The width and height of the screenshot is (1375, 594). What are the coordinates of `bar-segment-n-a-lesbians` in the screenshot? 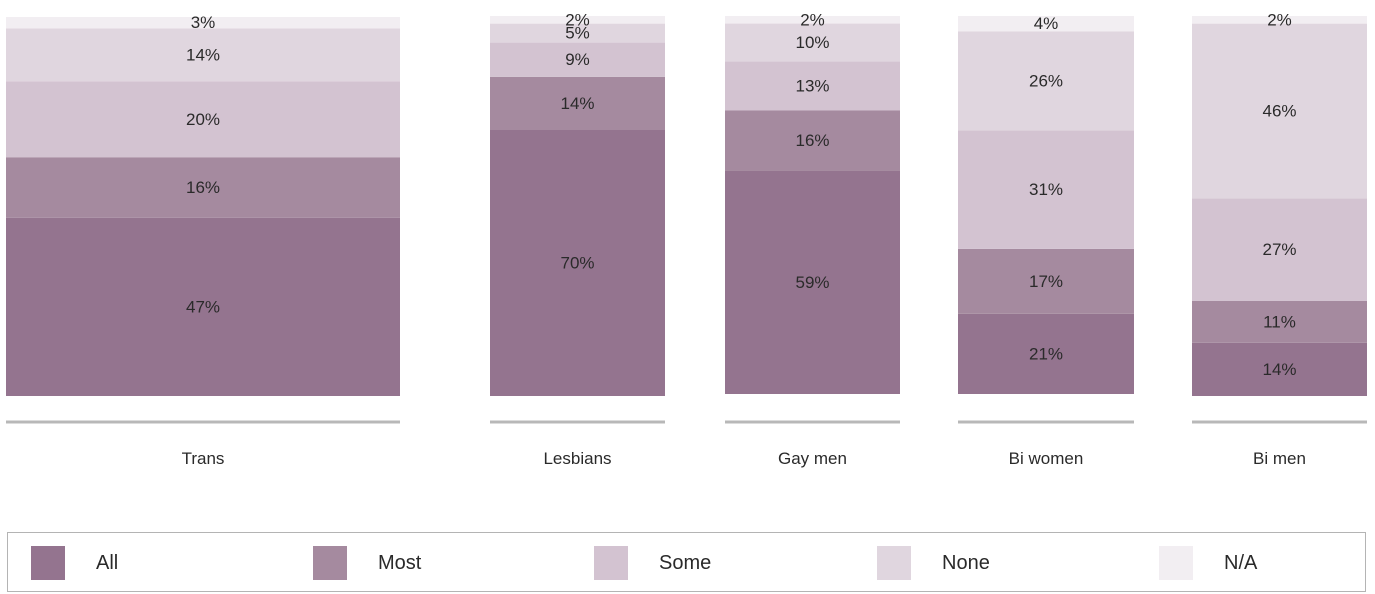 It's located at (577, 20).